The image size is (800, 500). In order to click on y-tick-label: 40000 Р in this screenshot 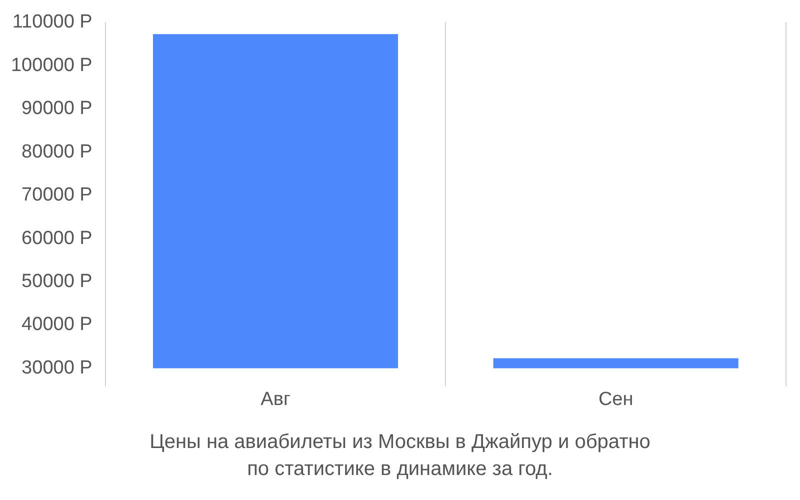, I will do `click(57, 325)`.